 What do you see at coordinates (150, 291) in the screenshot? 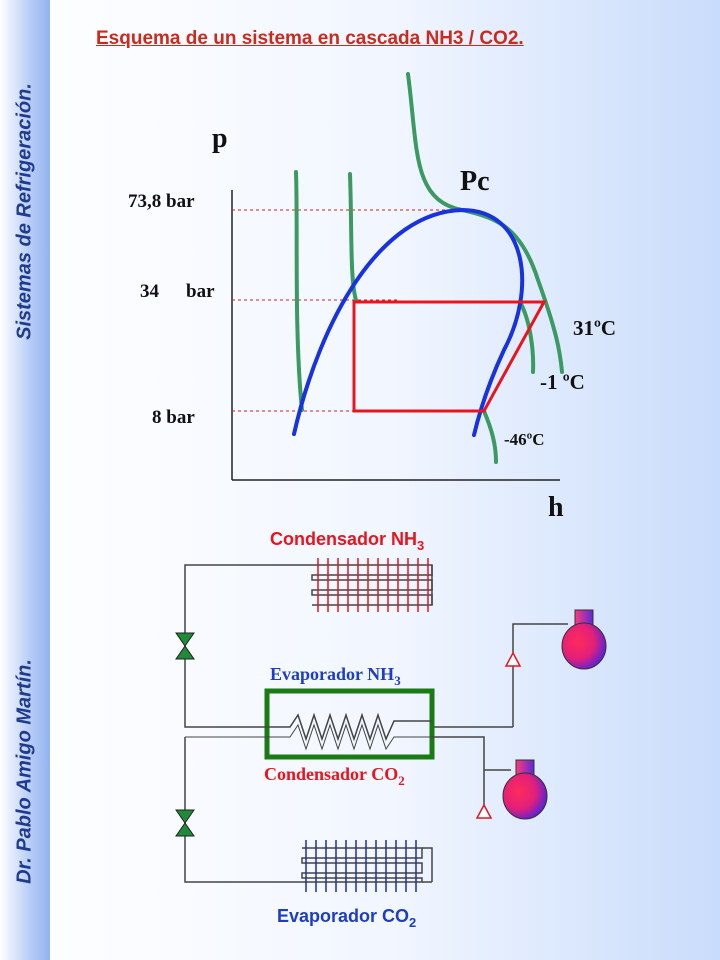
I see `pressure-label-34: 34` at bounding box center [150, 291].